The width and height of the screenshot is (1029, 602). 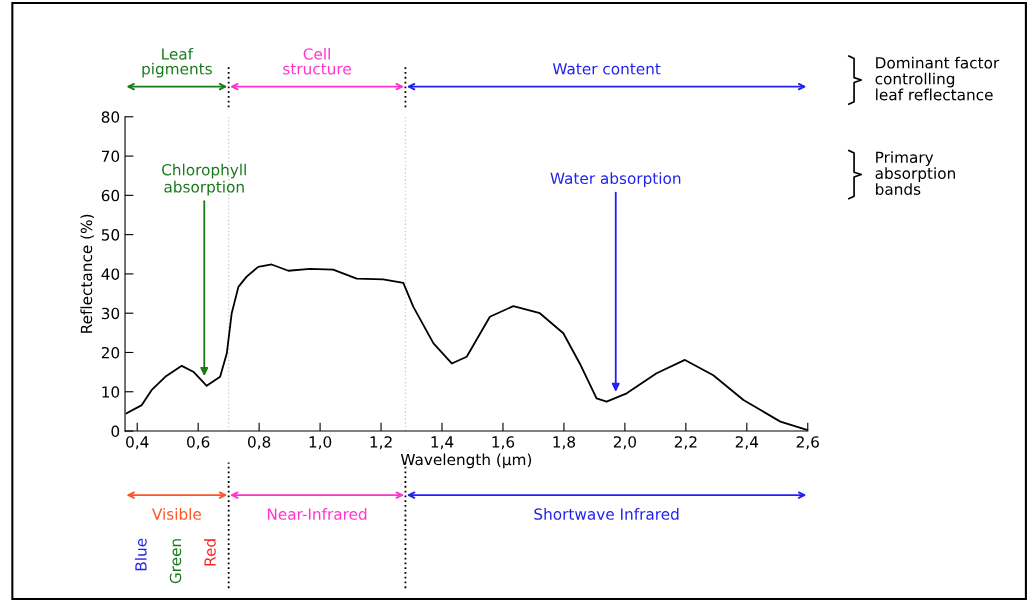 What do you see at coordinates (110, 352) in the screenshot?
I see `y-tick-label: 20` at bounding box center [110, 352].